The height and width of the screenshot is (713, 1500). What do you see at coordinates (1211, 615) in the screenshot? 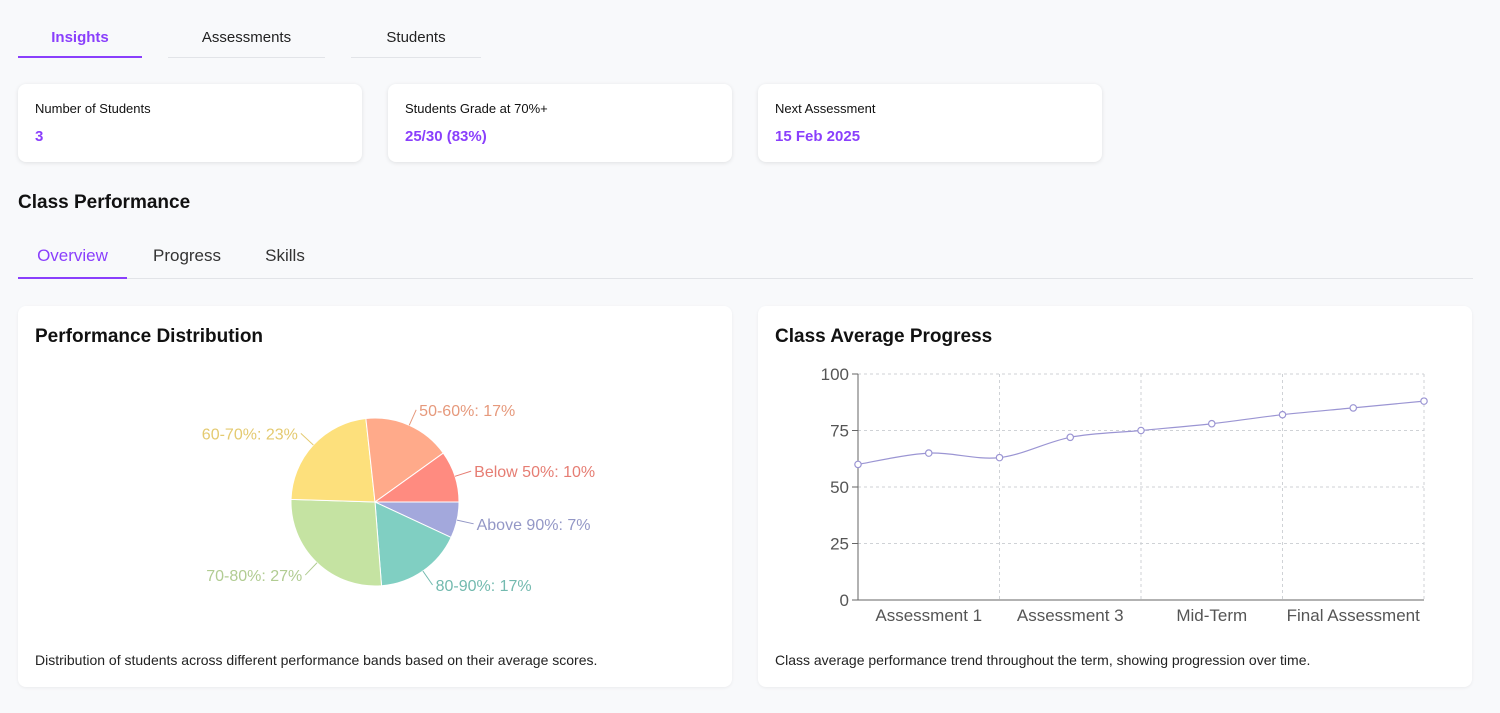
I see `x-tick-label: Mid-Term` at bounding box center [1211, 615].